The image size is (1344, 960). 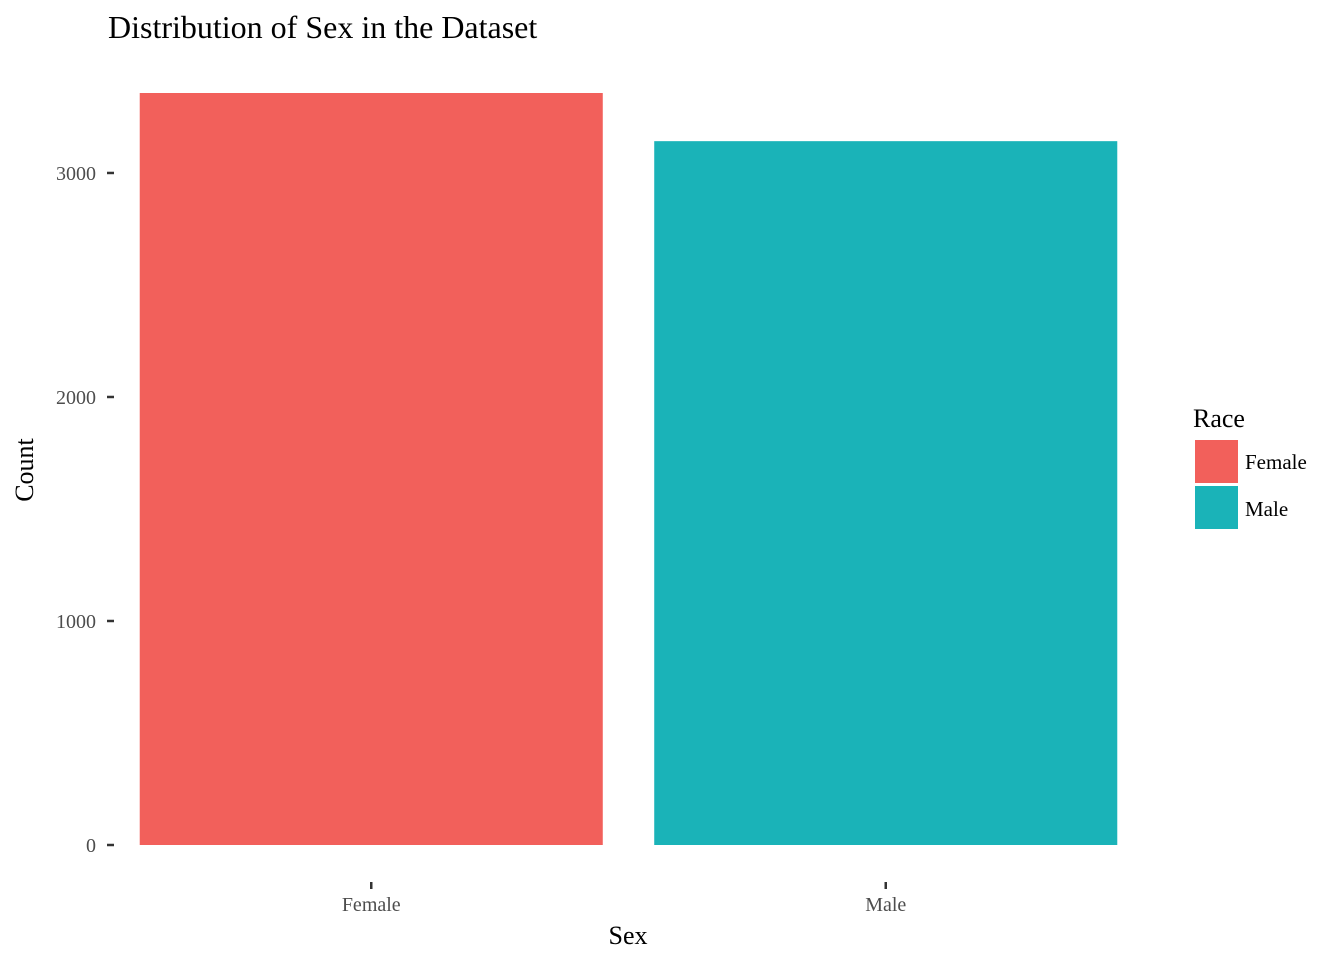 I want to click on y-tick-label-0: 0, so click(x=91, y=846).